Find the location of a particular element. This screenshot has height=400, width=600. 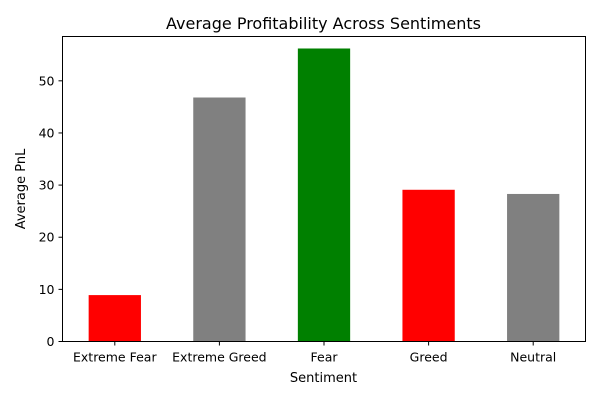

x-axis-label: Sentiment is located at coordinates (323, 378).